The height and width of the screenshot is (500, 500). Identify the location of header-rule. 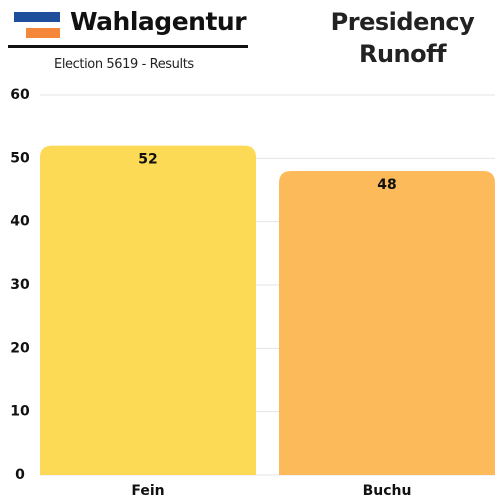
(128, 46).